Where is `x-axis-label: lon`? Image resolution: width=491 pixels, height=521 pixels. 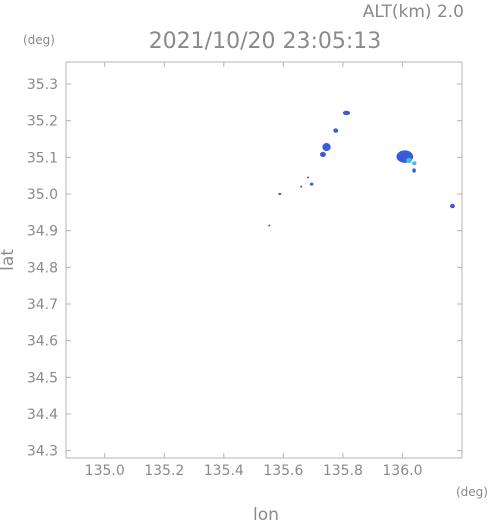
x-axis-label: lon is located at coordinates (266, 513).